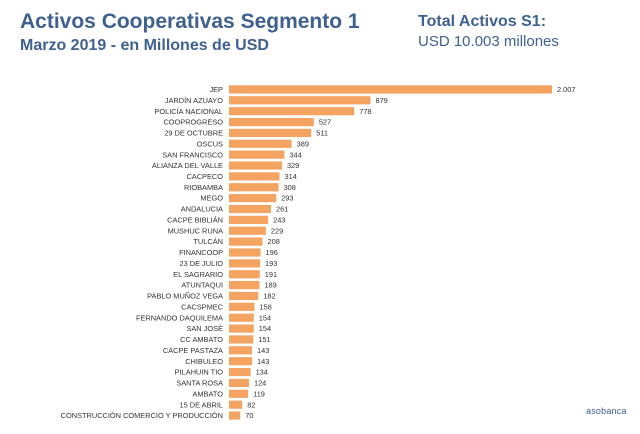  What do you see at coordinates (193, 133) in the screenshot?
I see `category-label: 29 DE OCTUBRE` at bounding box center [193, 133].